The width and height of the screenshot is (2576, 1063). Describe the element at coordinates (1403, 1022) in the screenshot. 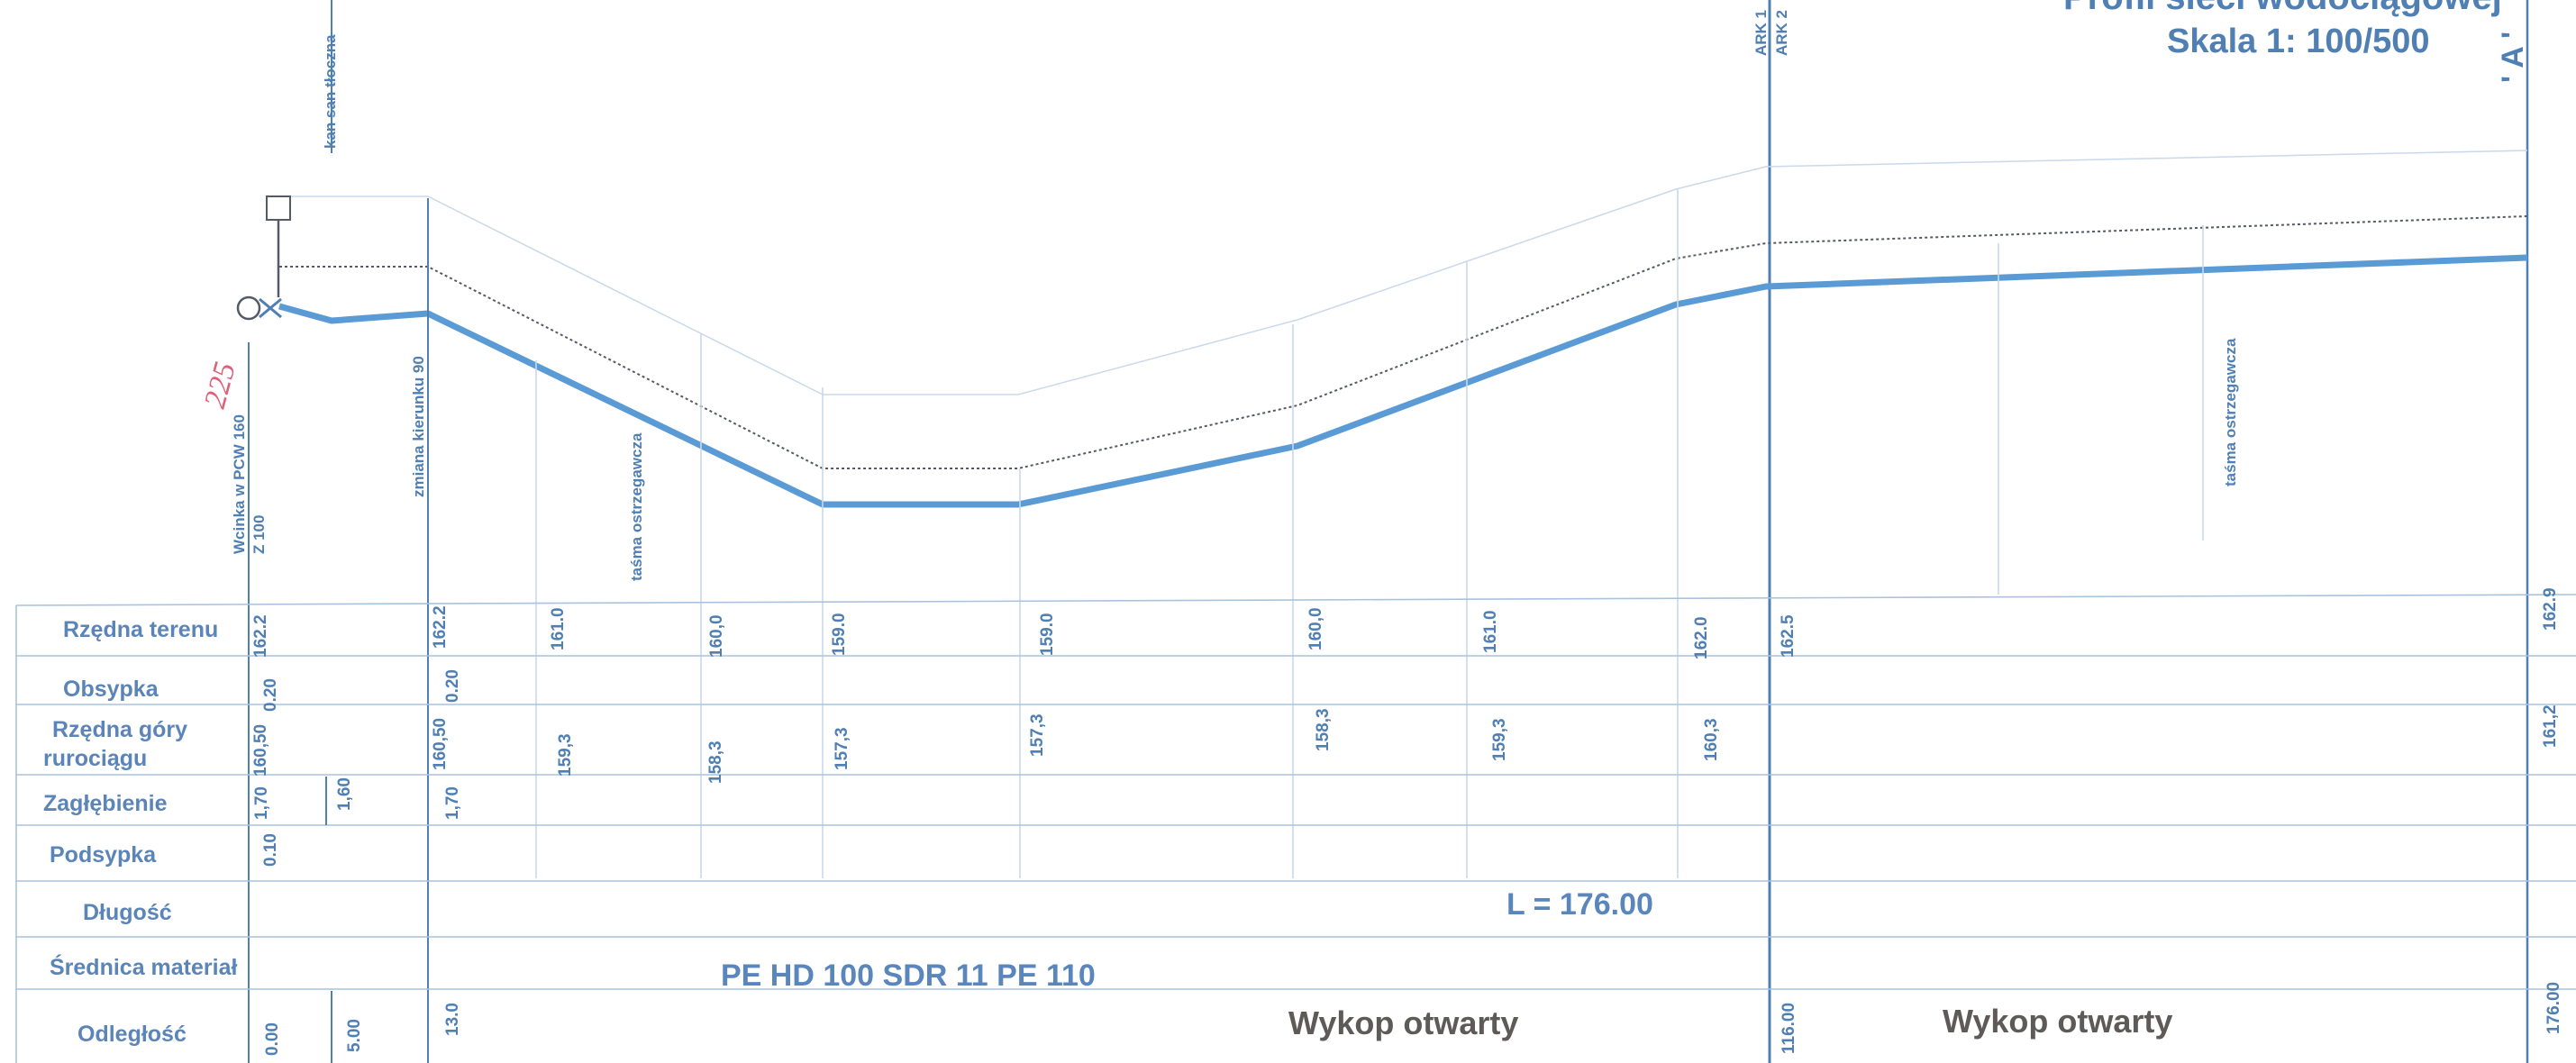

I see `excavation-label-1: Wykop otwarty` at that location.